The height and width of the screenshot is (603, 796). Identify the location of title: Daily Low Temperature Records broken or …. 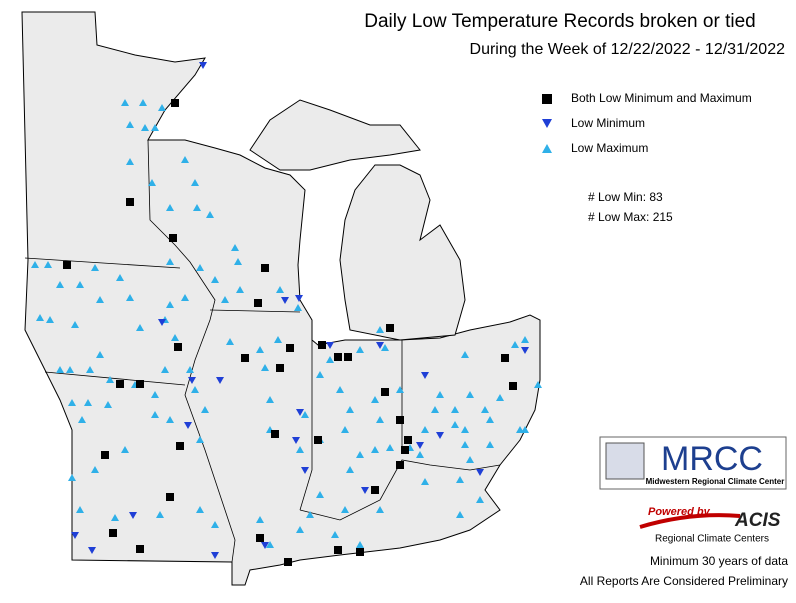
(559, 21).